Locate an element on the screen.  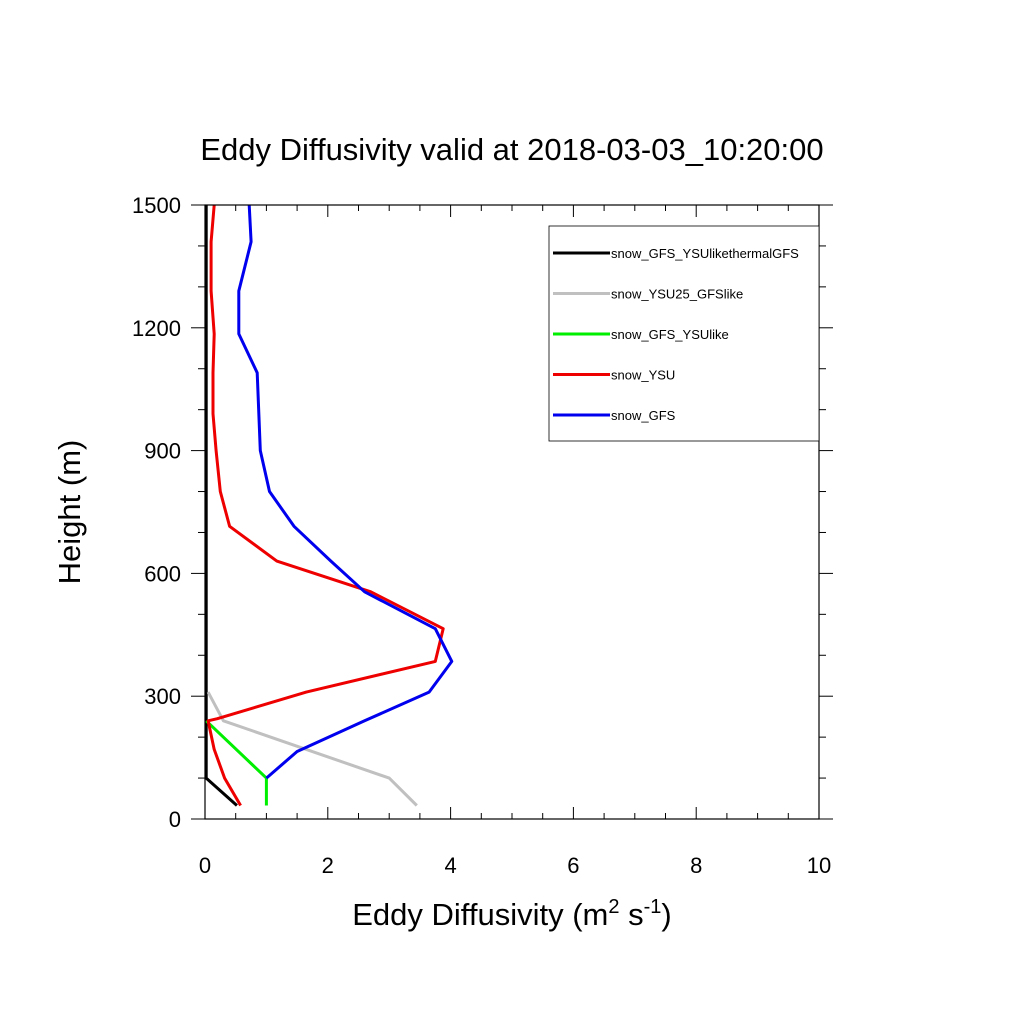
x-tick-label: 8 is located at coordinates (696, 865).